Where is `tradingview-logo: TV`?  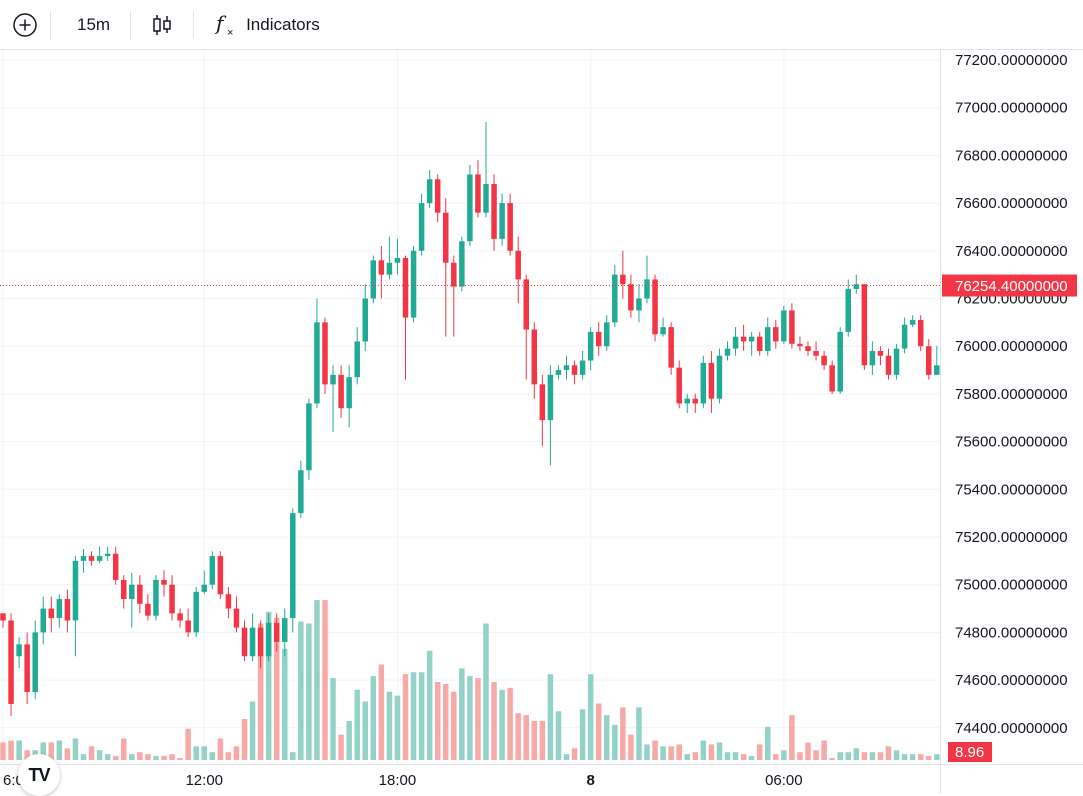 tradingview-logo: TV is located at coordinates (39, 775).